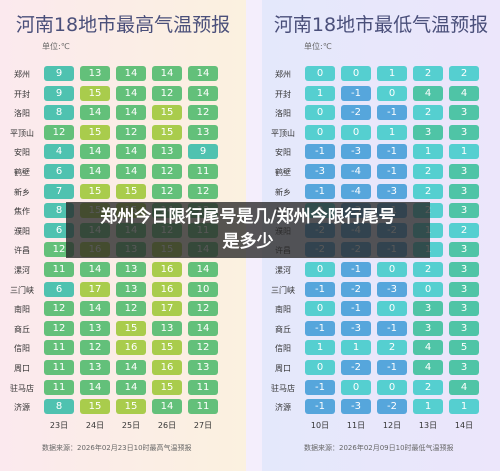 The height and width of the screenshot is (471, 500). Describe the element at coordinates (22, 133) in the screenshot. I see `city-name: 平顶山` at that location.